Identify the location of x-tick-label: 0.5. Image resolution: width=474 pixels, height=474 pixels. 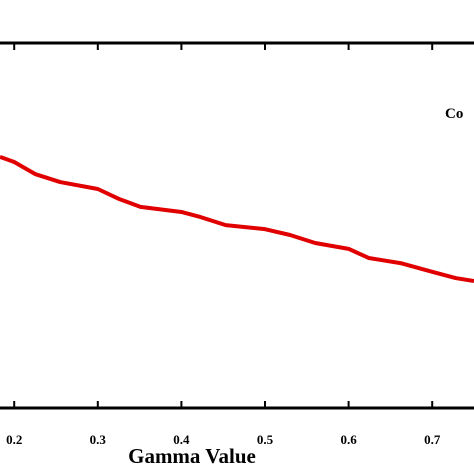
(265, 439).